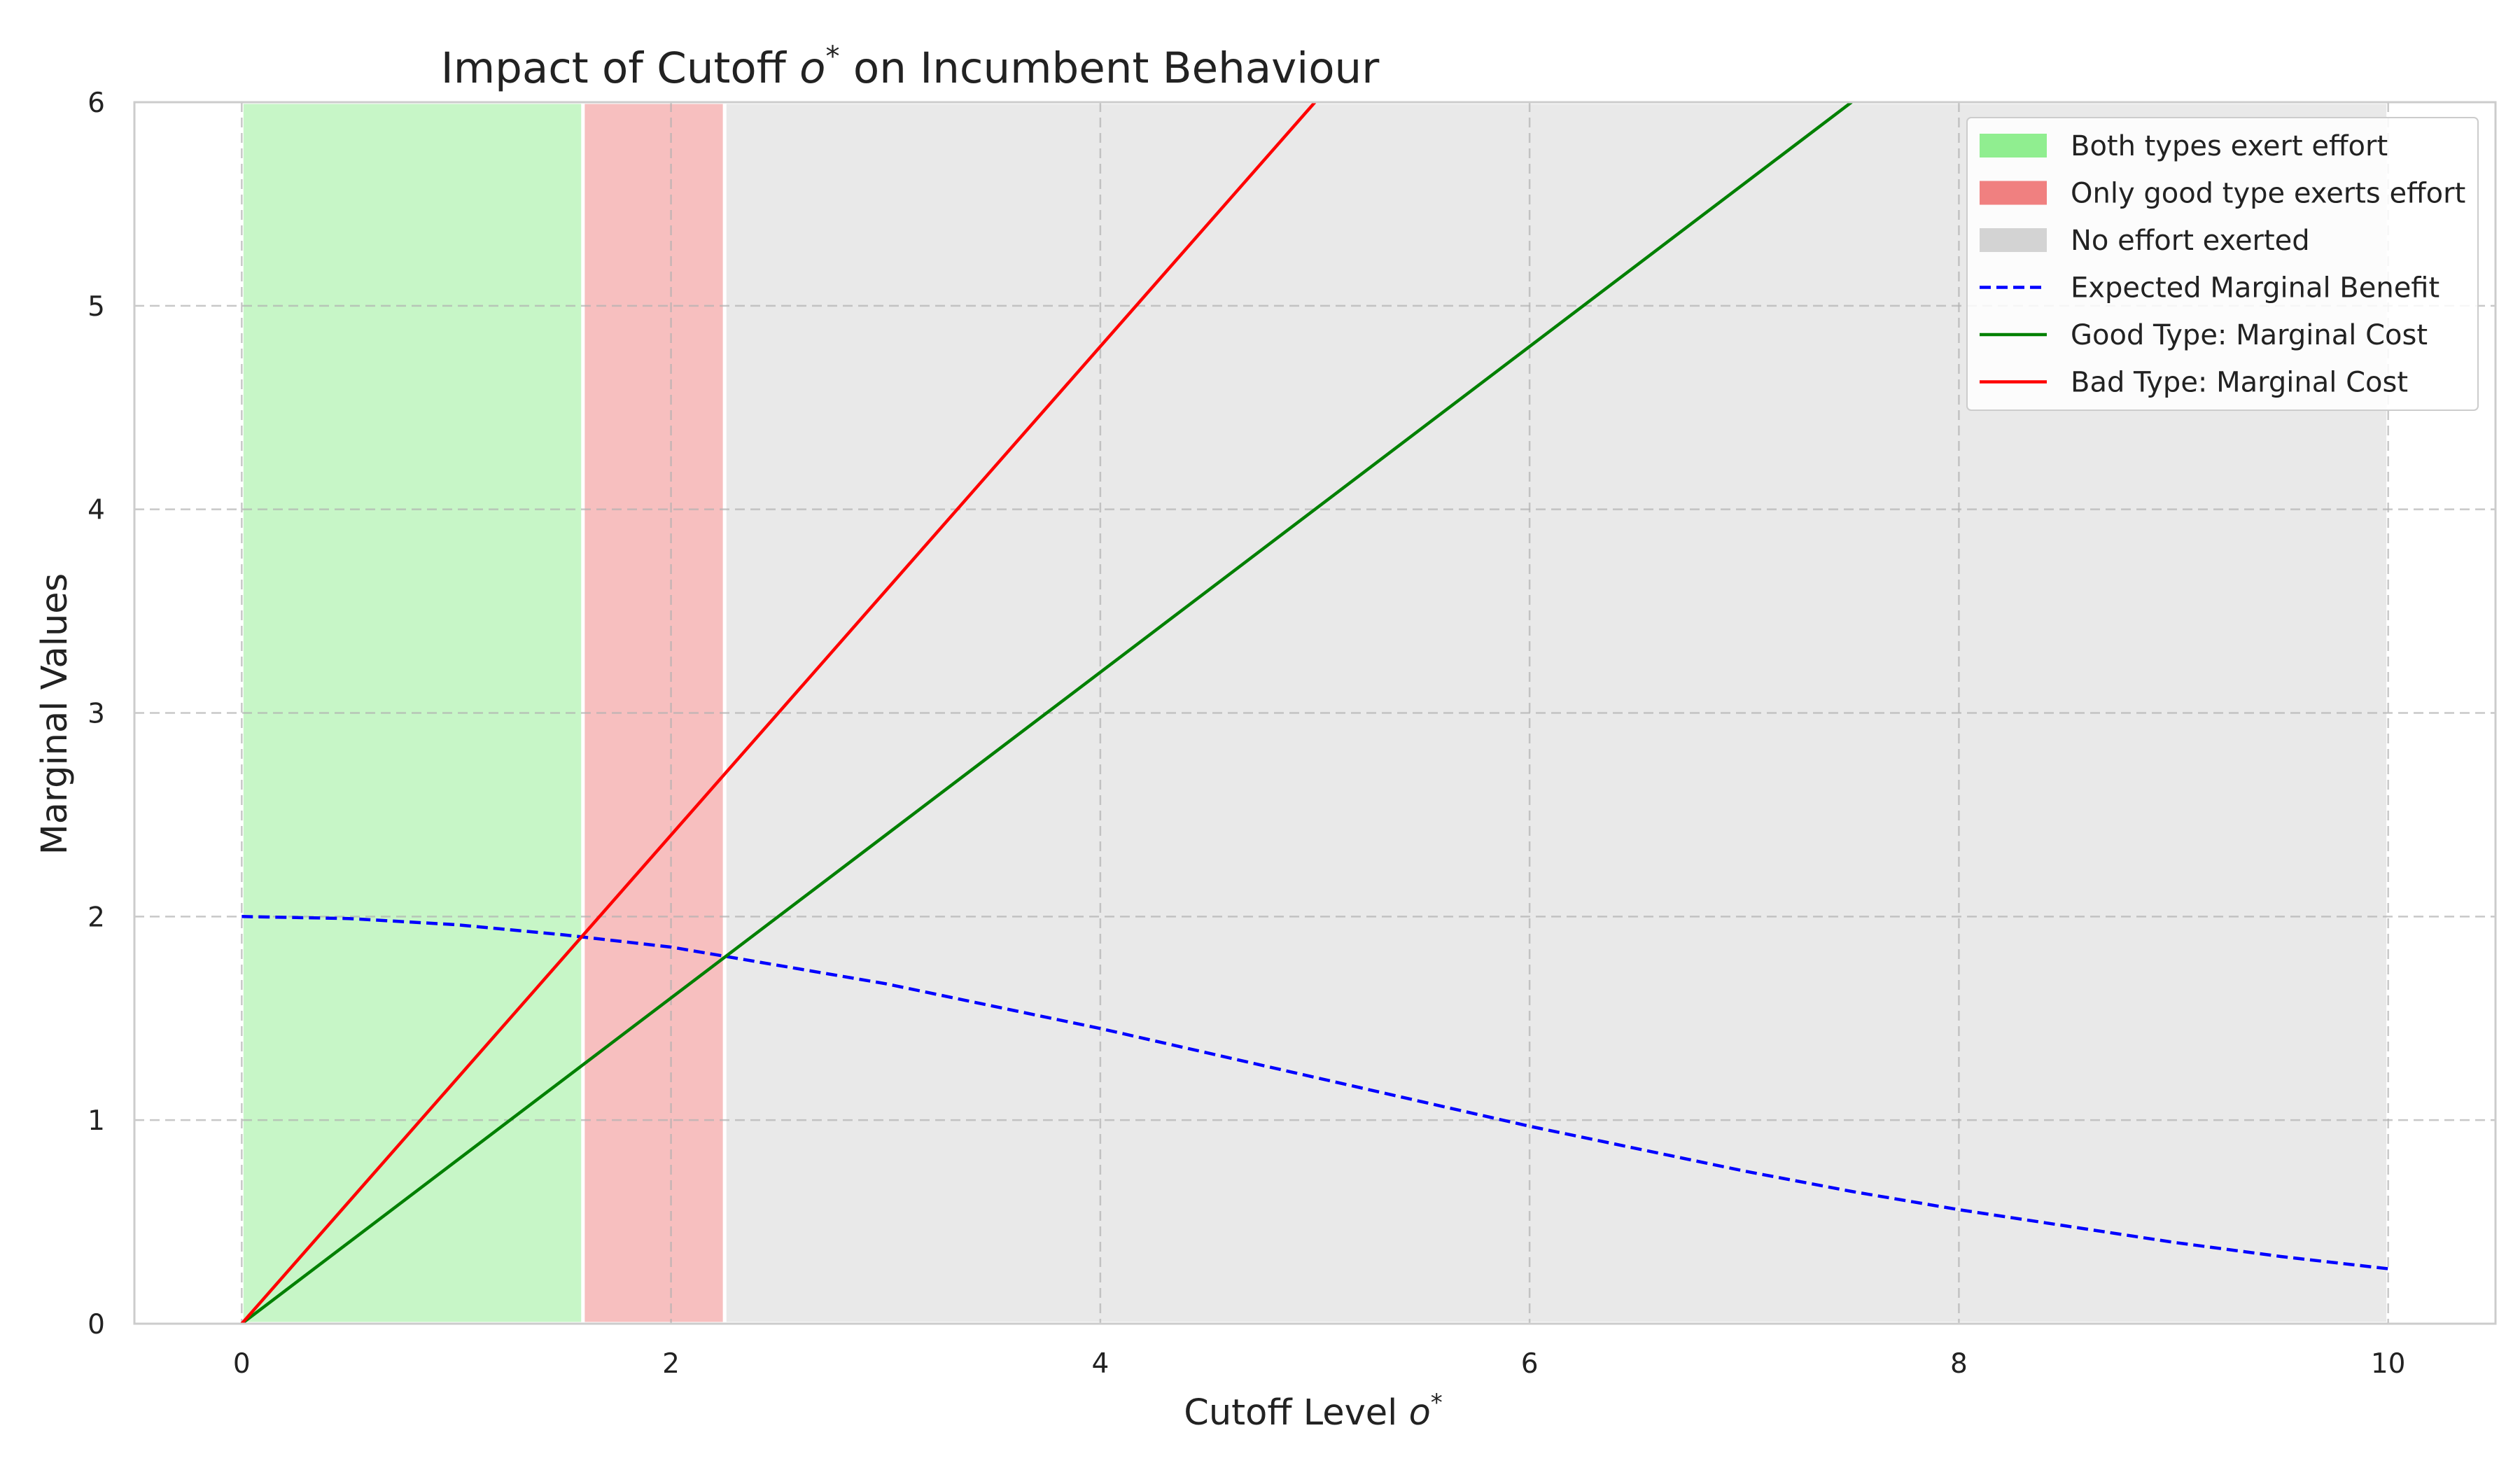 This screenshot has width=2520, height=1470. I want to click on x-tick-label: 6, so click(1530, 1364).